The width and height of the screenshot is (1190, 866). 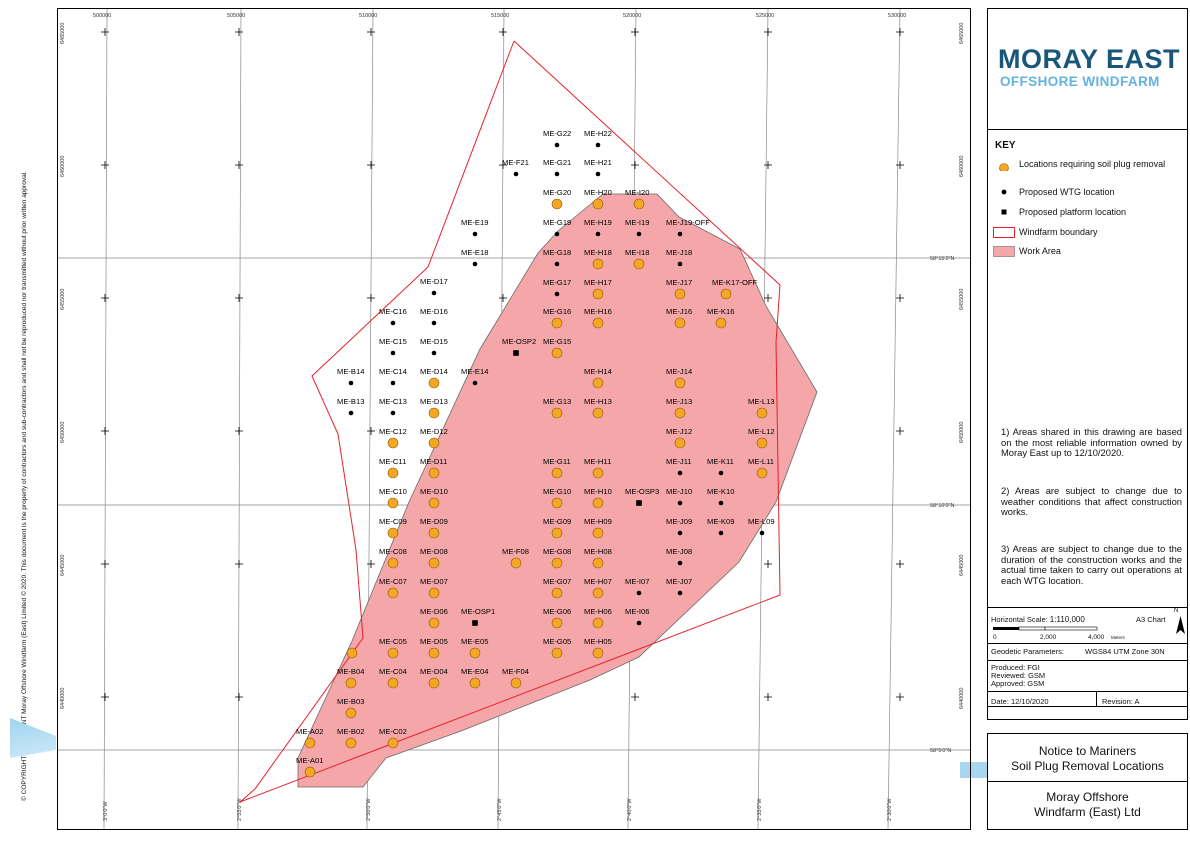 I want to click on wtg-marker-me-h22, so click(x=598, y=145).